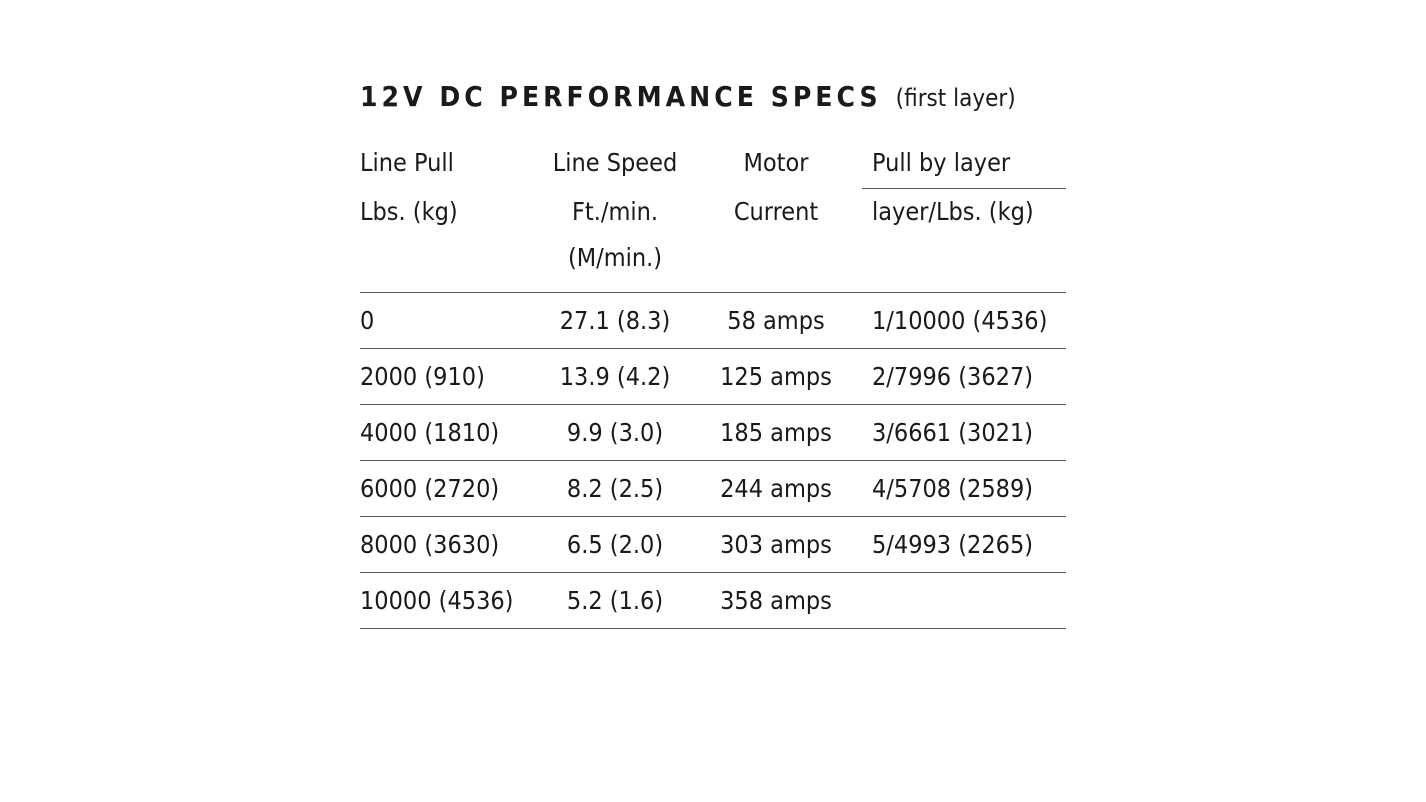 This screenshot has width=1426, height=802. I want to click on cell: 2000 (910), so click(450, 376).